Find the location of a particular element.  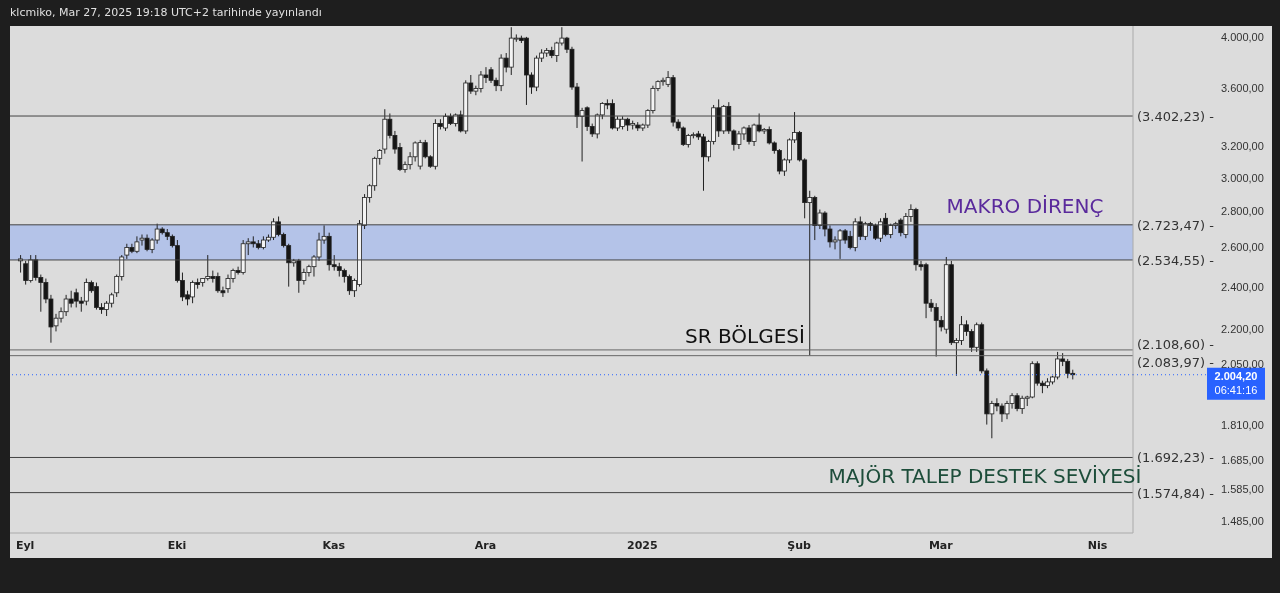

chart-title: klcmiko, Mar 27, 2025 19:18 UTC+2 tarihinde yayınlandı is located at coordinates (166, 12).